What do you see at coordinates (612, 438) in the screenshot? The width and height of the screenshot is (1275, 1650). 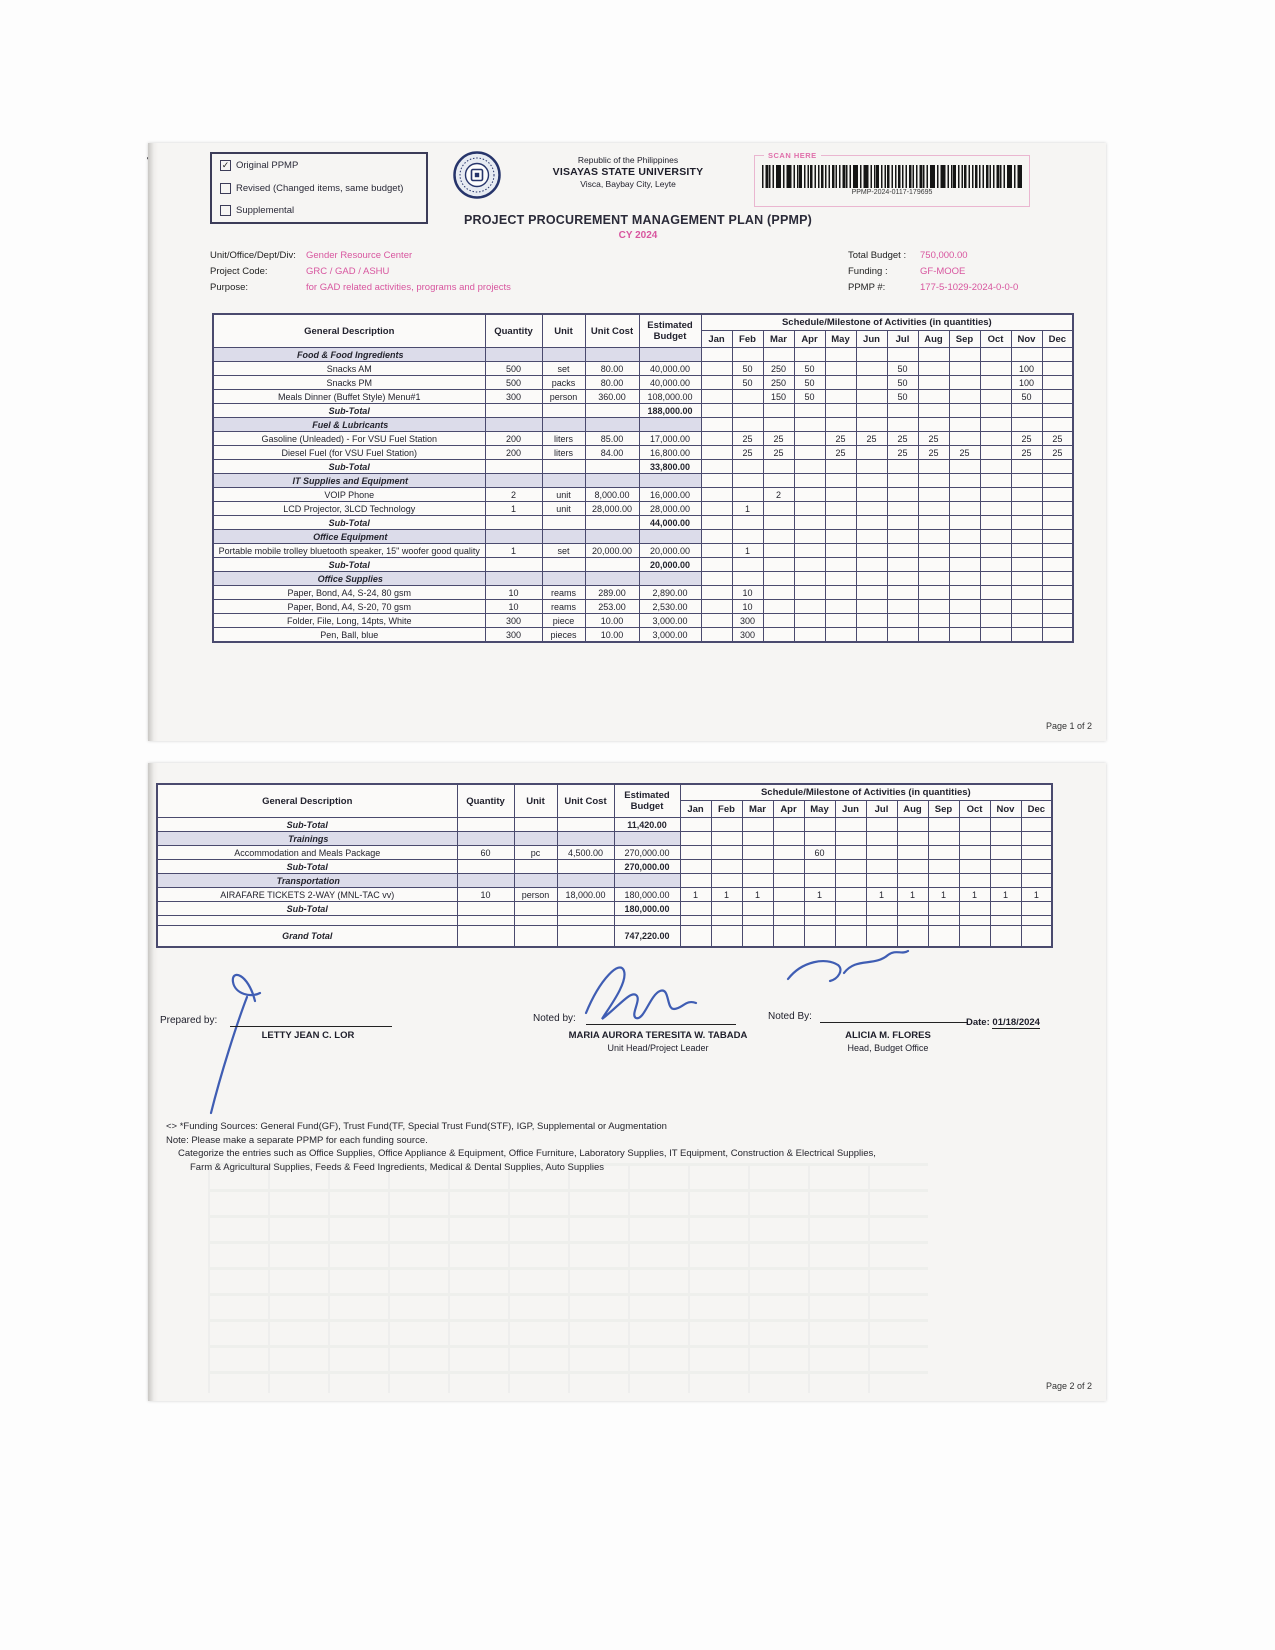 I see `cell-cost: 85.00` at bounding box center [612, 438].